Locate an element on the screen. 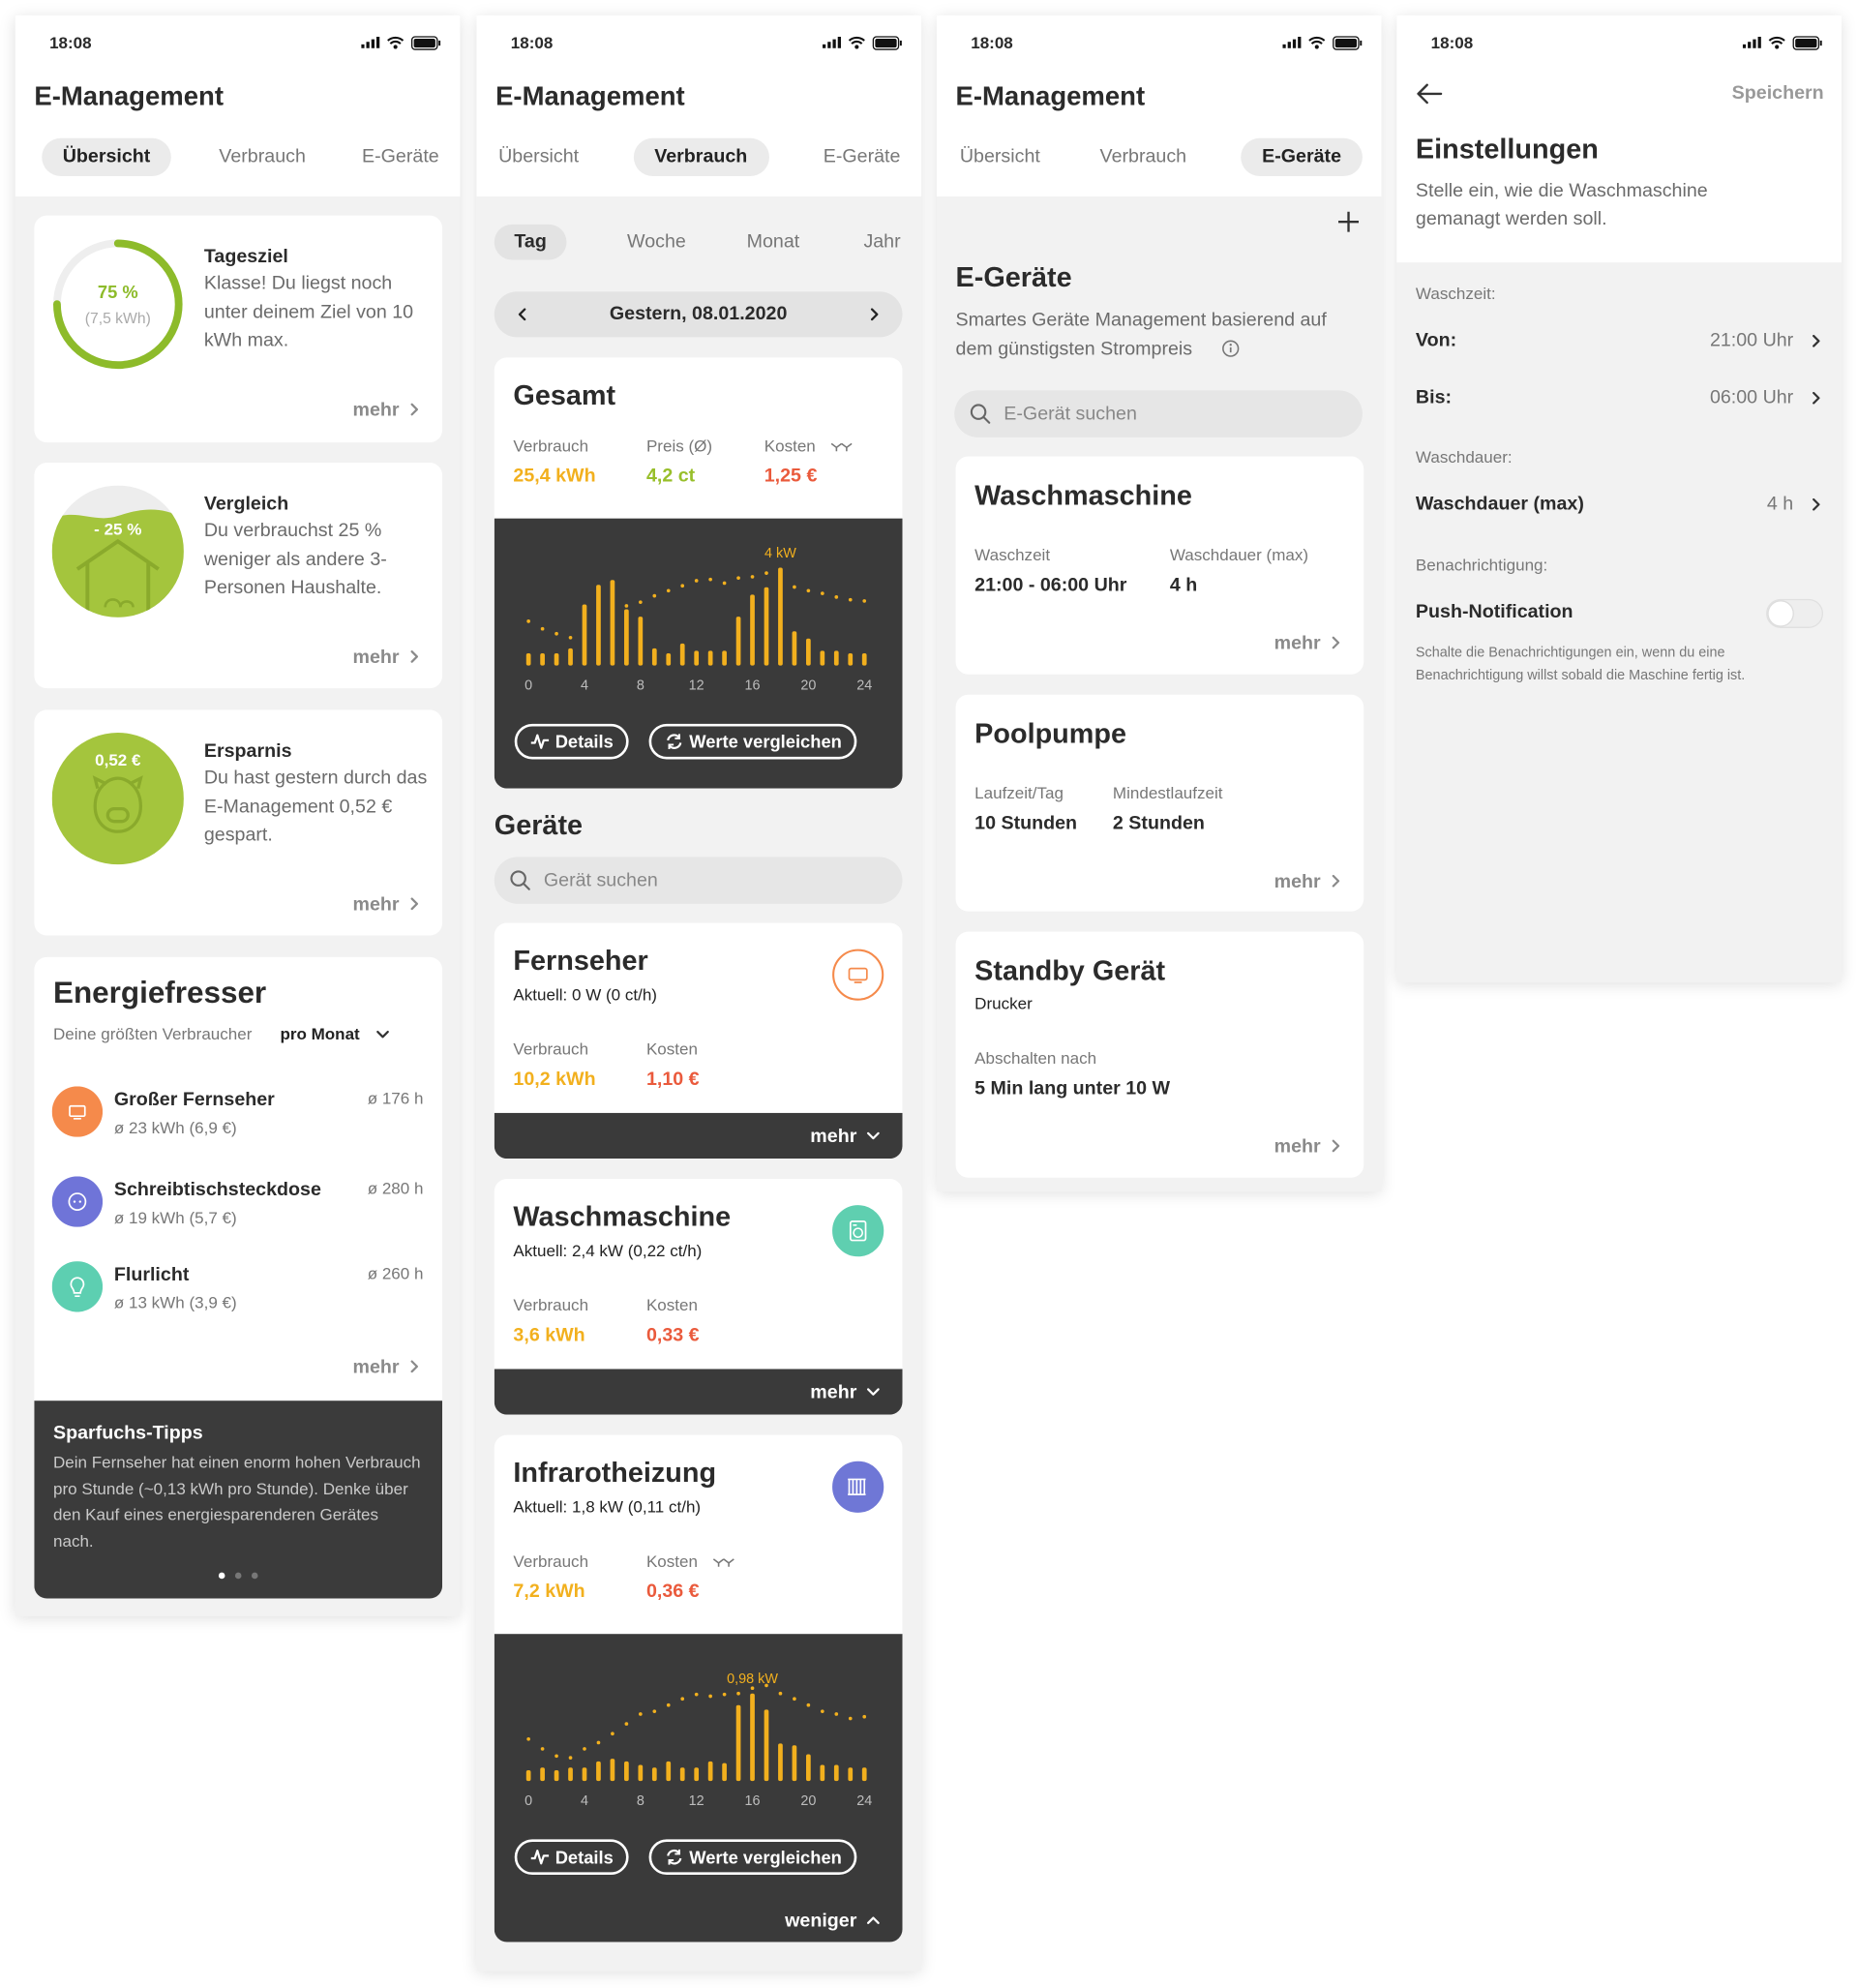 The image size is (1858, 1988). period-tab: Woche is located at coordinates (656, 241).